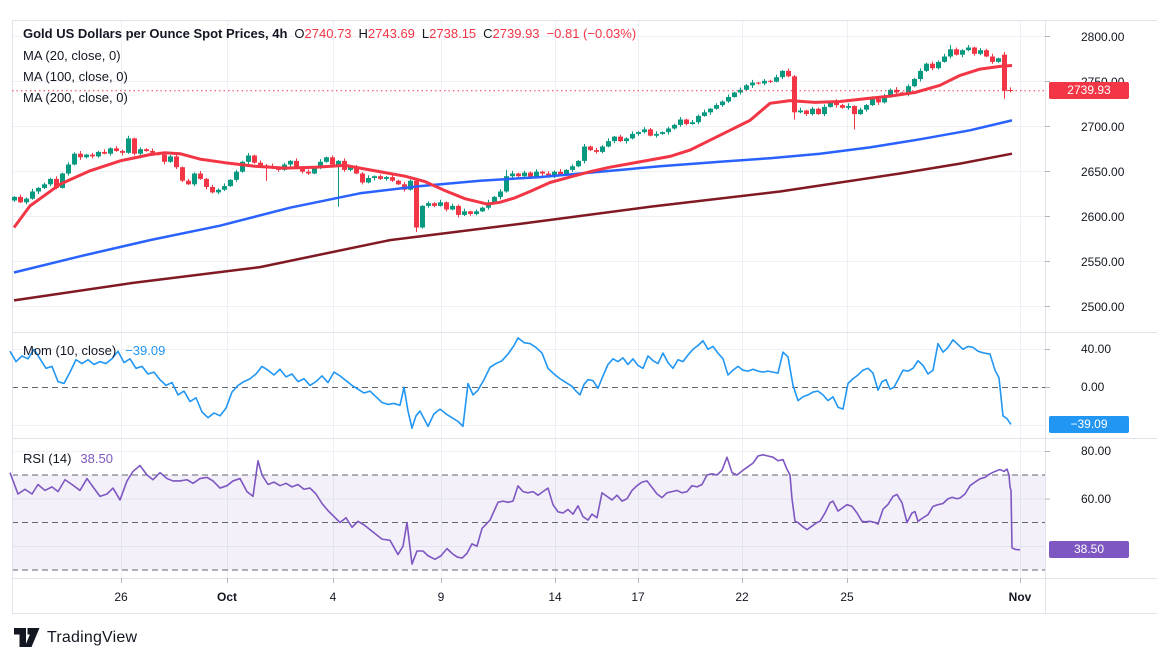  Describe the element at coordinates (92, 637) in the screenshot. I see `tradingview-logo-text: TradingView` at that location.